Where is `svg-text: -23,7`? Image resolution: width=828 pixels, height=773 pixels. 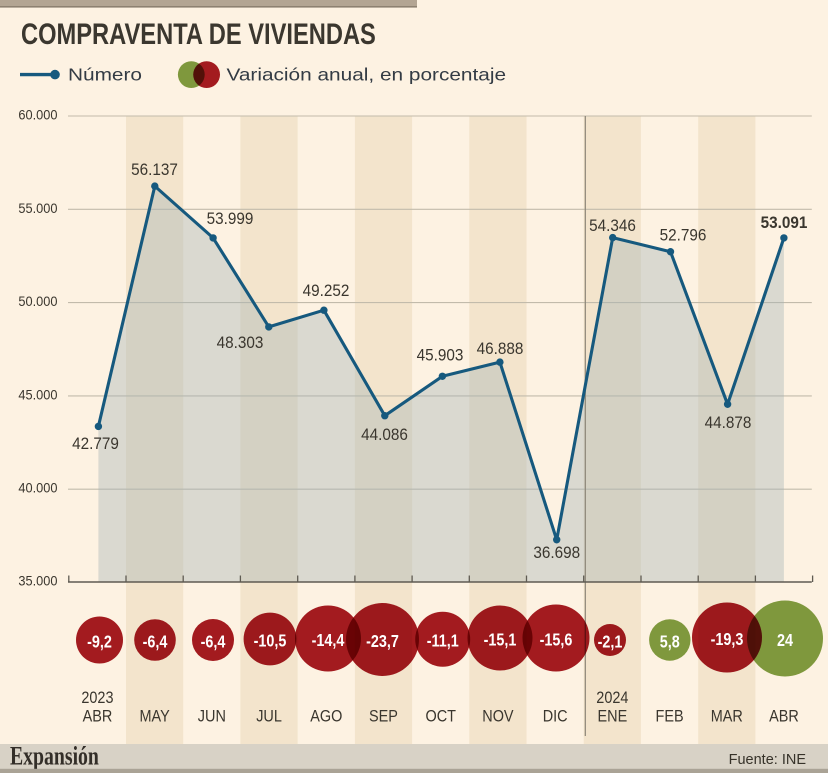
svg-text: -23,7 is located at coordinates (382, 642).